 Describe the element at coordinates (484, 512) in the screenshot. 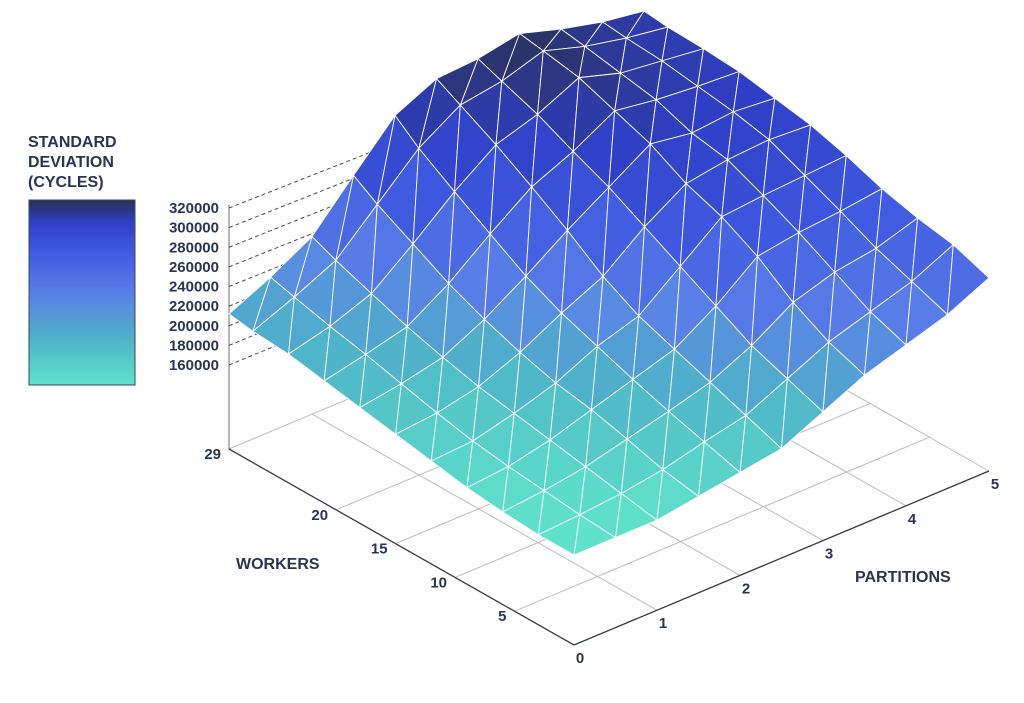

I see `x-gridline` at that location.